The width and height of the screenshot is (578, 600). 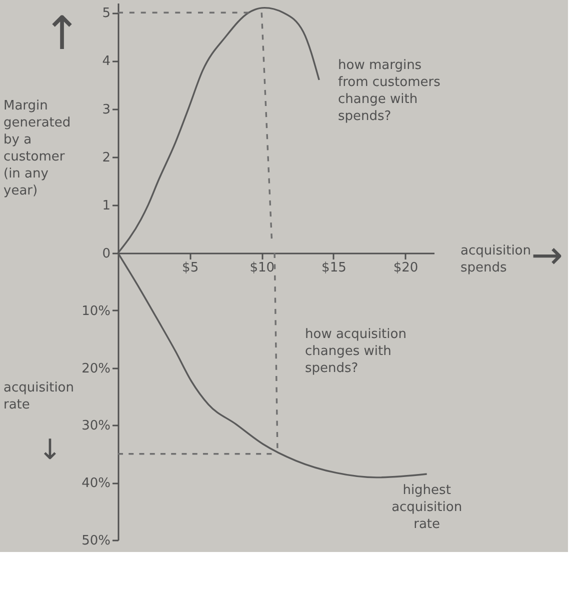 What do you see at coordinates (389, 91) in the screenshot?
I see `annotation: how margins from customers change with spends?` at bounding box center [389, 91].